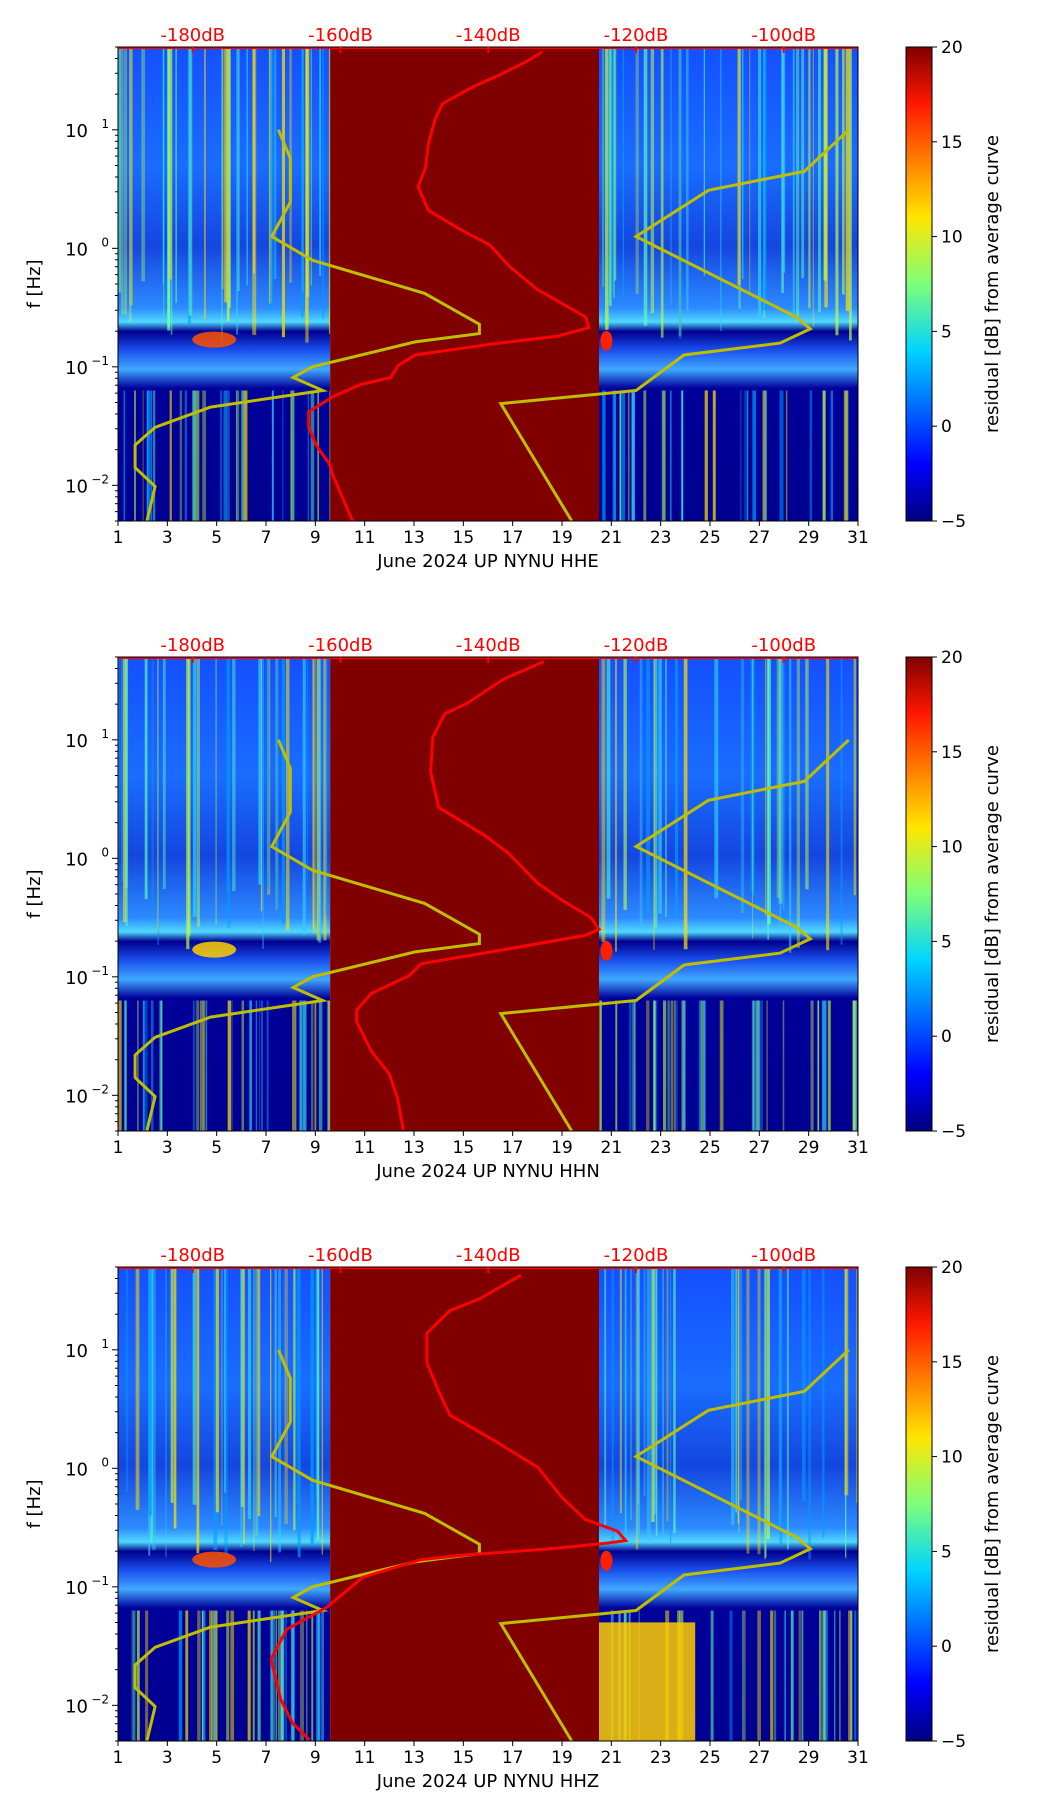  Describe the element at coordinates (946, 427) in the screenshot. I see `colorbar-tick-label: 0` at that location.